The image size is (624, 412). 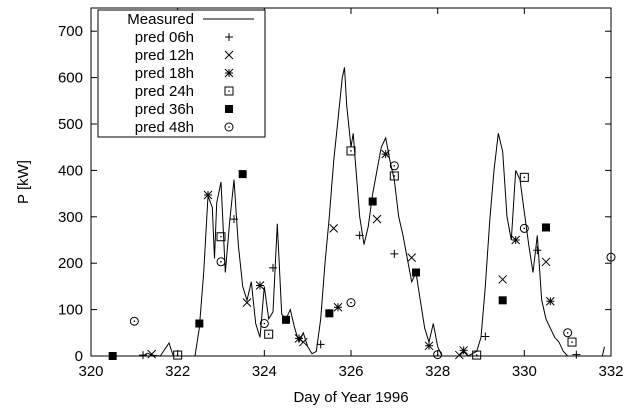 I want to click on x-tick-label: 324, so click(x=264, y=371).